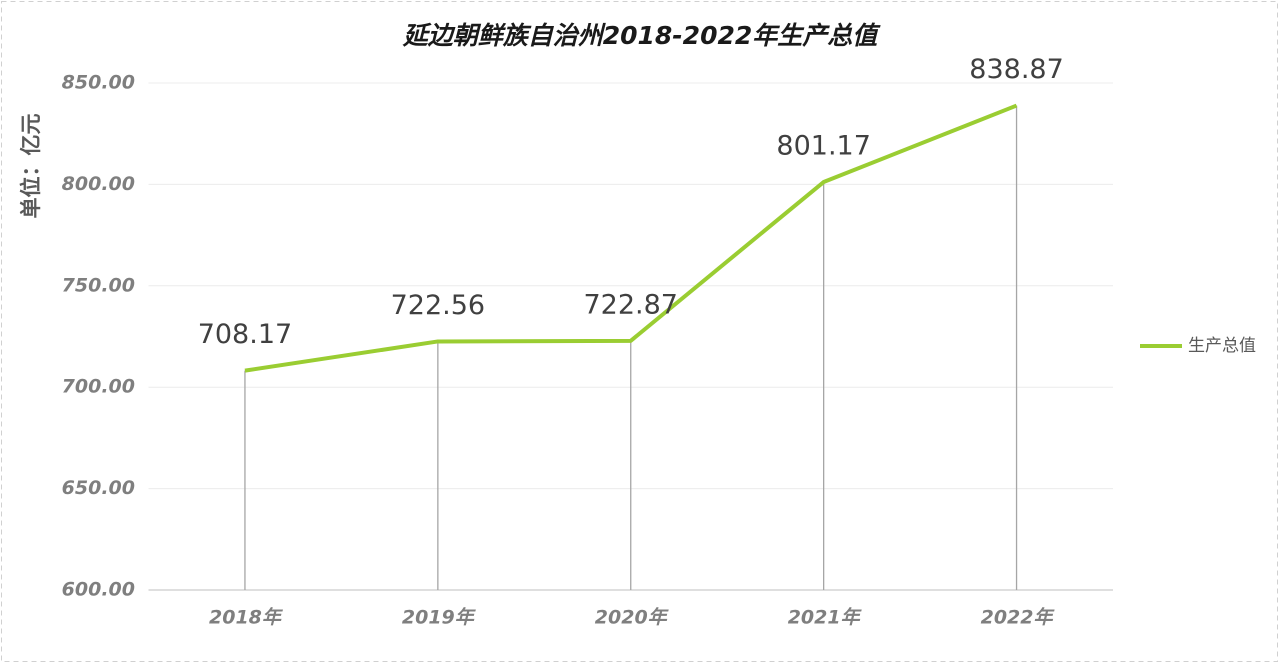 The width and height of the screenshot is (1280, 664). What do you see at coordinates (98, 488) in the screenshot?
I see `y-tick-label: 650.00` at bounding box center [98, 488].